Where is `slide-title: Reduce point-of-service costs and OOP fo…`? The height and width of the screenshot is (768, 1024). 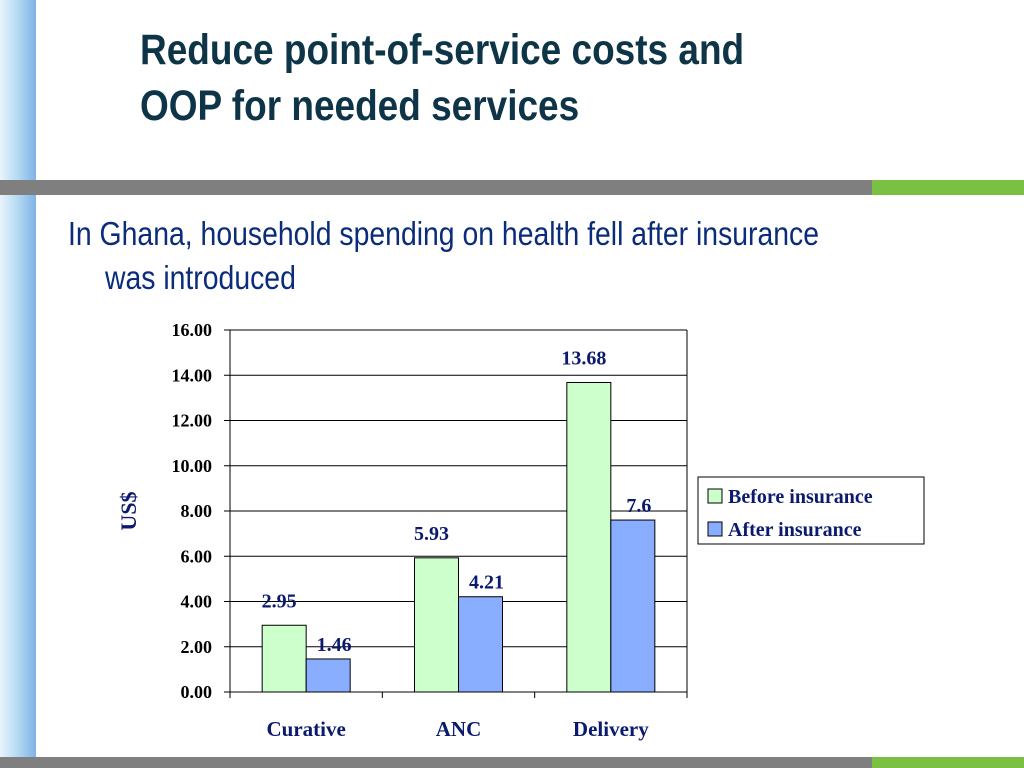
slide-title: Reduce point-of-service costs and OOP fo… is located at coordinates (510, 78).